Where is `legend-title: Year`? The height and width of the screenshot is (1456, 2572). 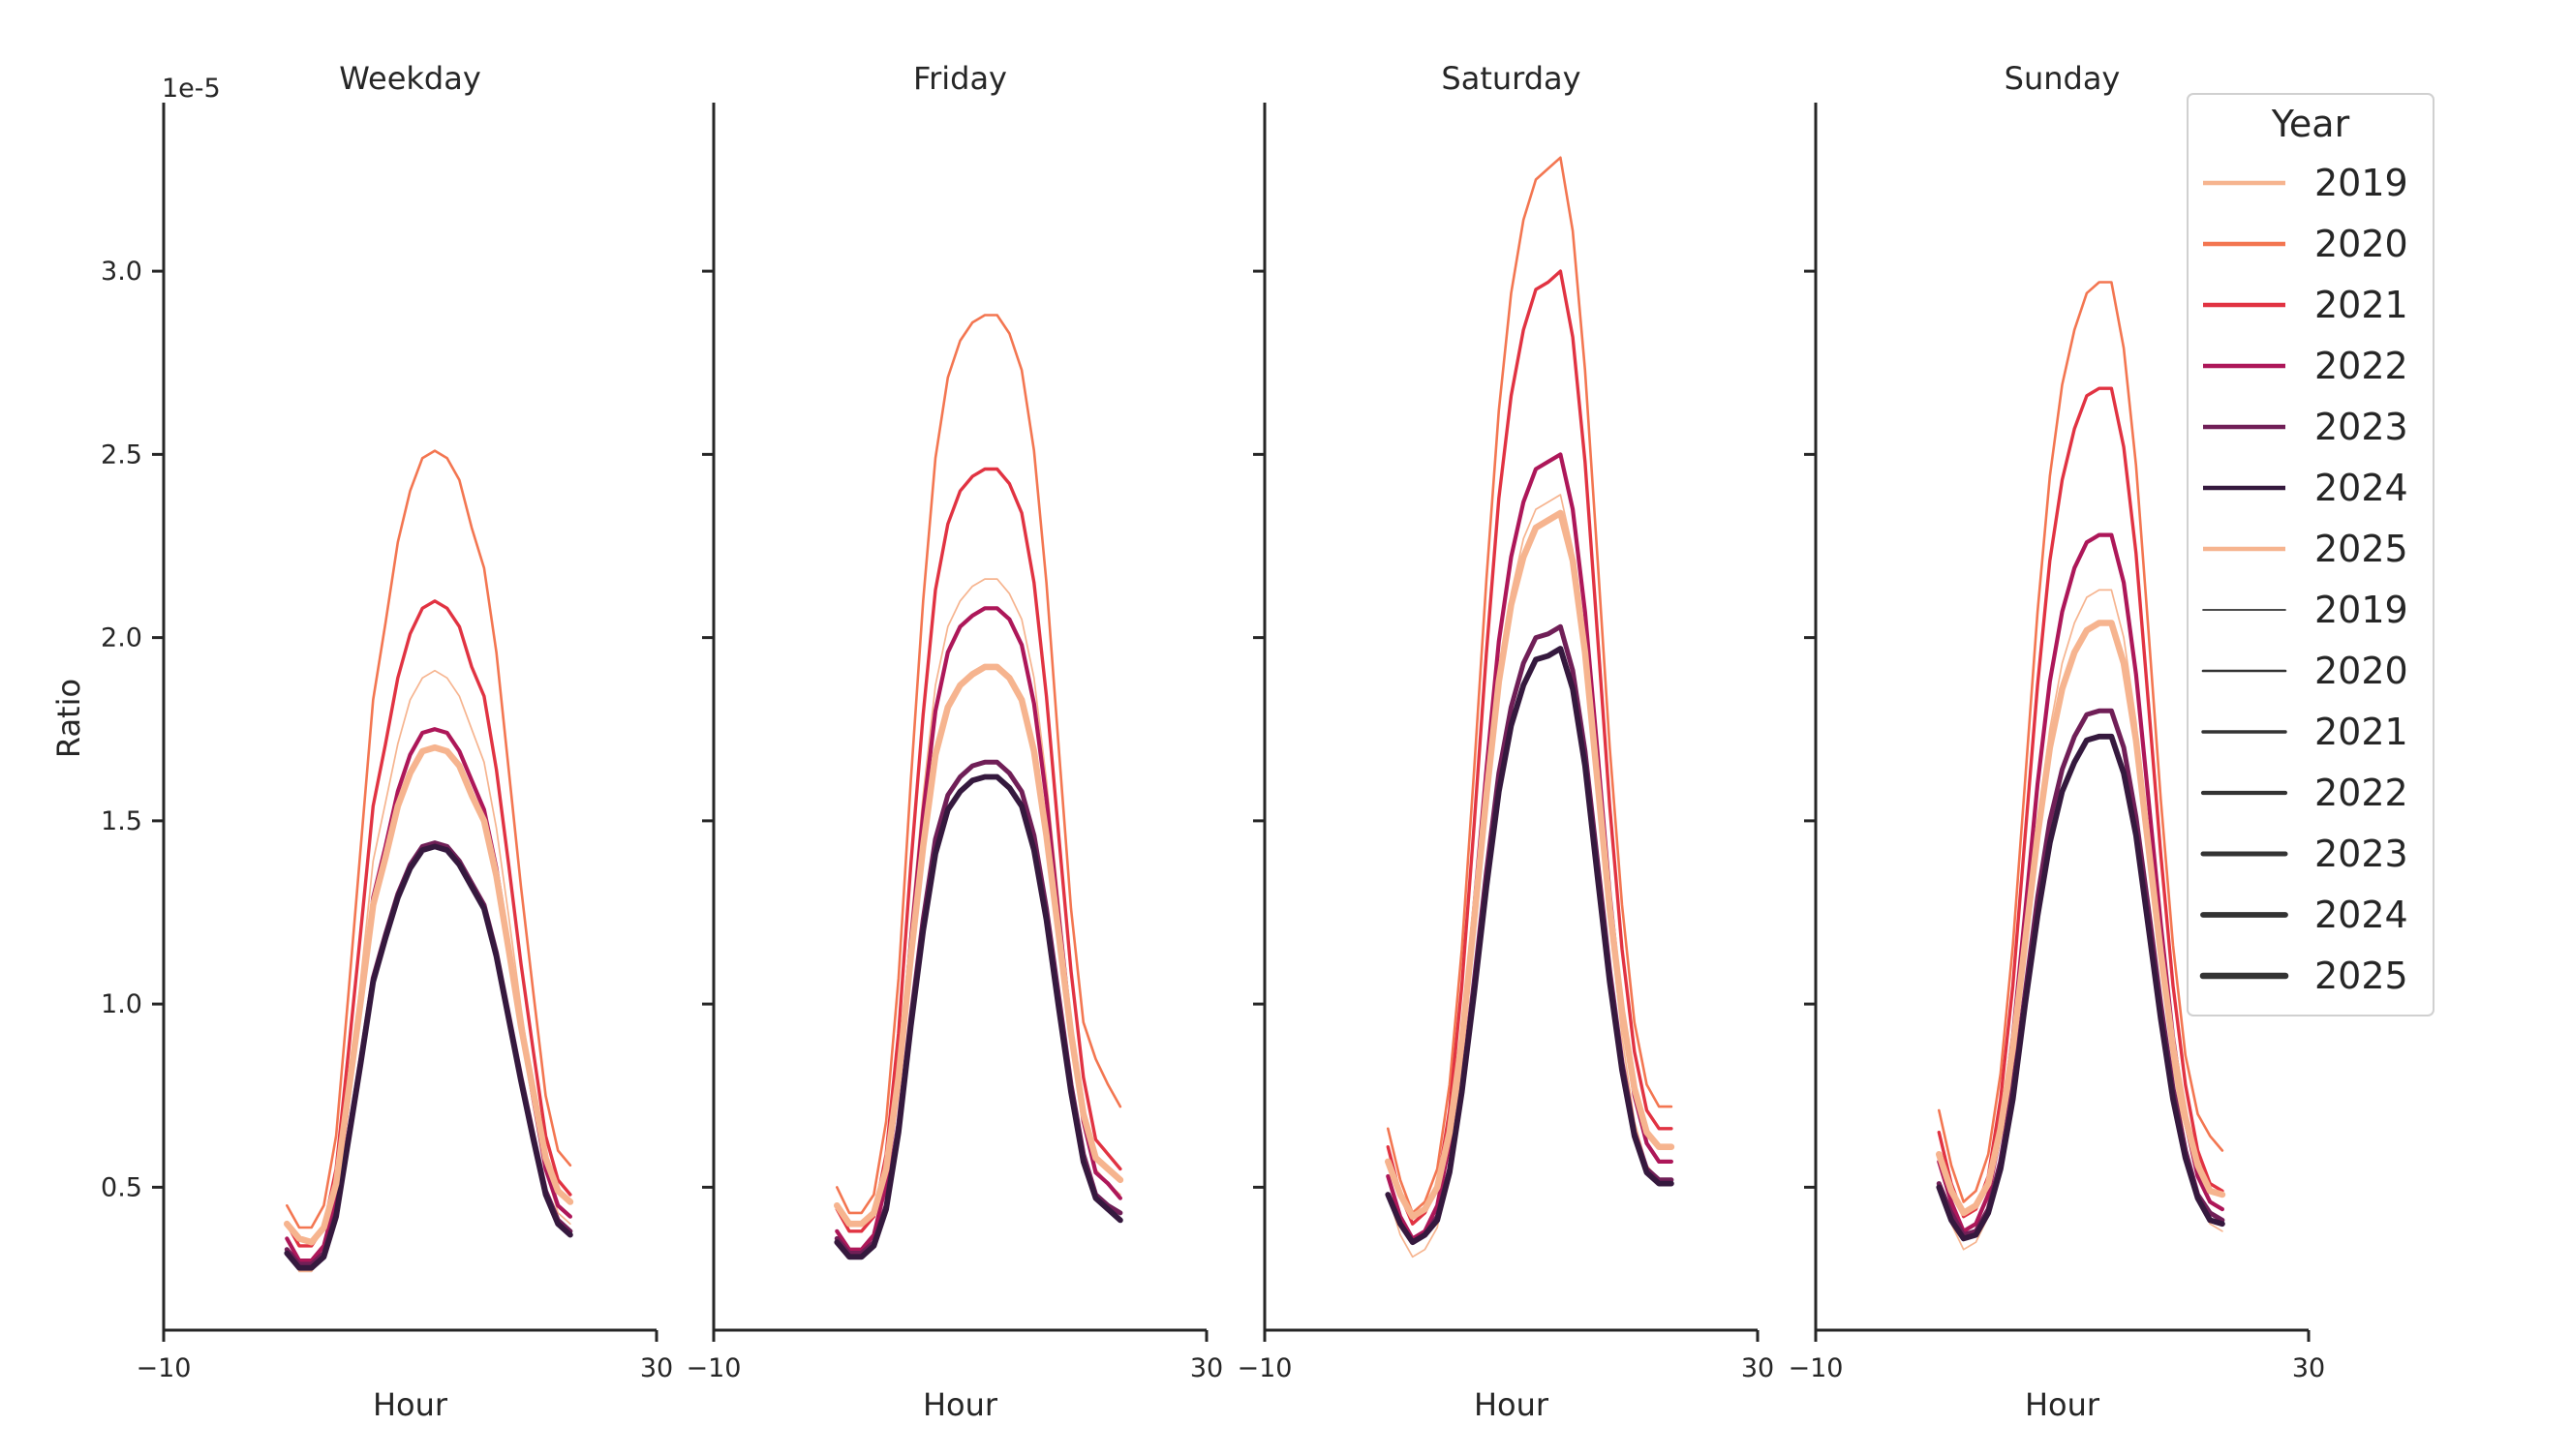
legend-title: Year is located at coordinates (2310, 124).